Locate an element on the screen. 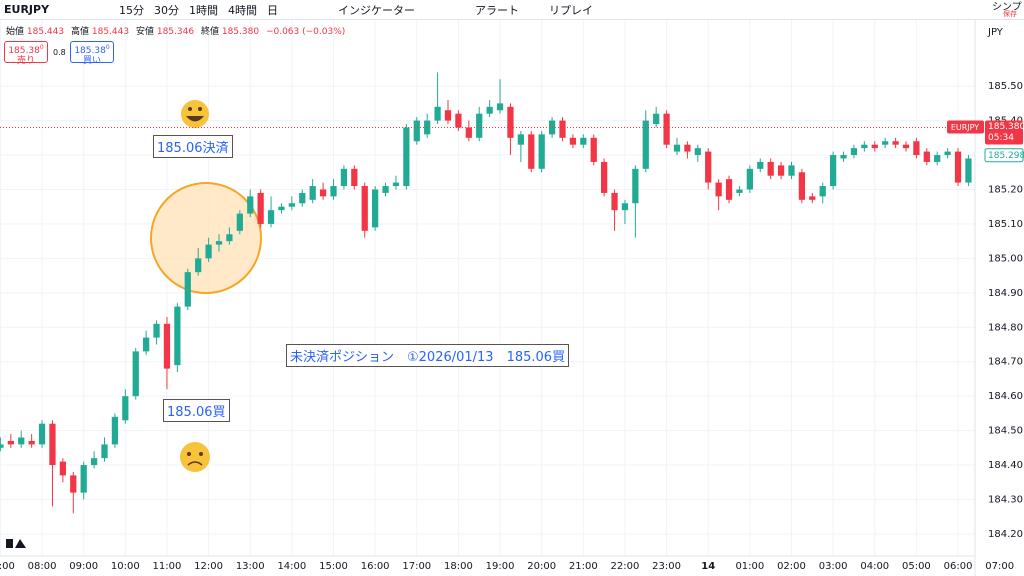 Image resolution: width=1024 pixels, height=576 pixels. replay-button: リプレイ is located at coordinates (571, 10).